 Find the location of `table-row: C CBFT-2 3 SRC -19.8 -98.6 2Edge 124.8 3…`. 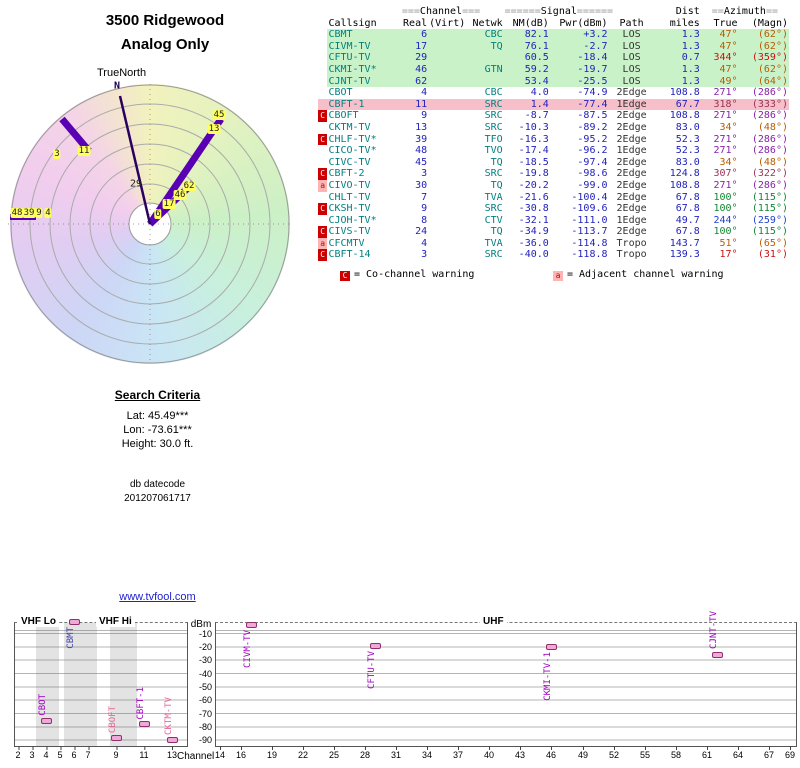

table-row: C CBFT-2 3 SRC -19.8 -98.6 2Edge 124.8 3… is located at coordinates (553, 174).